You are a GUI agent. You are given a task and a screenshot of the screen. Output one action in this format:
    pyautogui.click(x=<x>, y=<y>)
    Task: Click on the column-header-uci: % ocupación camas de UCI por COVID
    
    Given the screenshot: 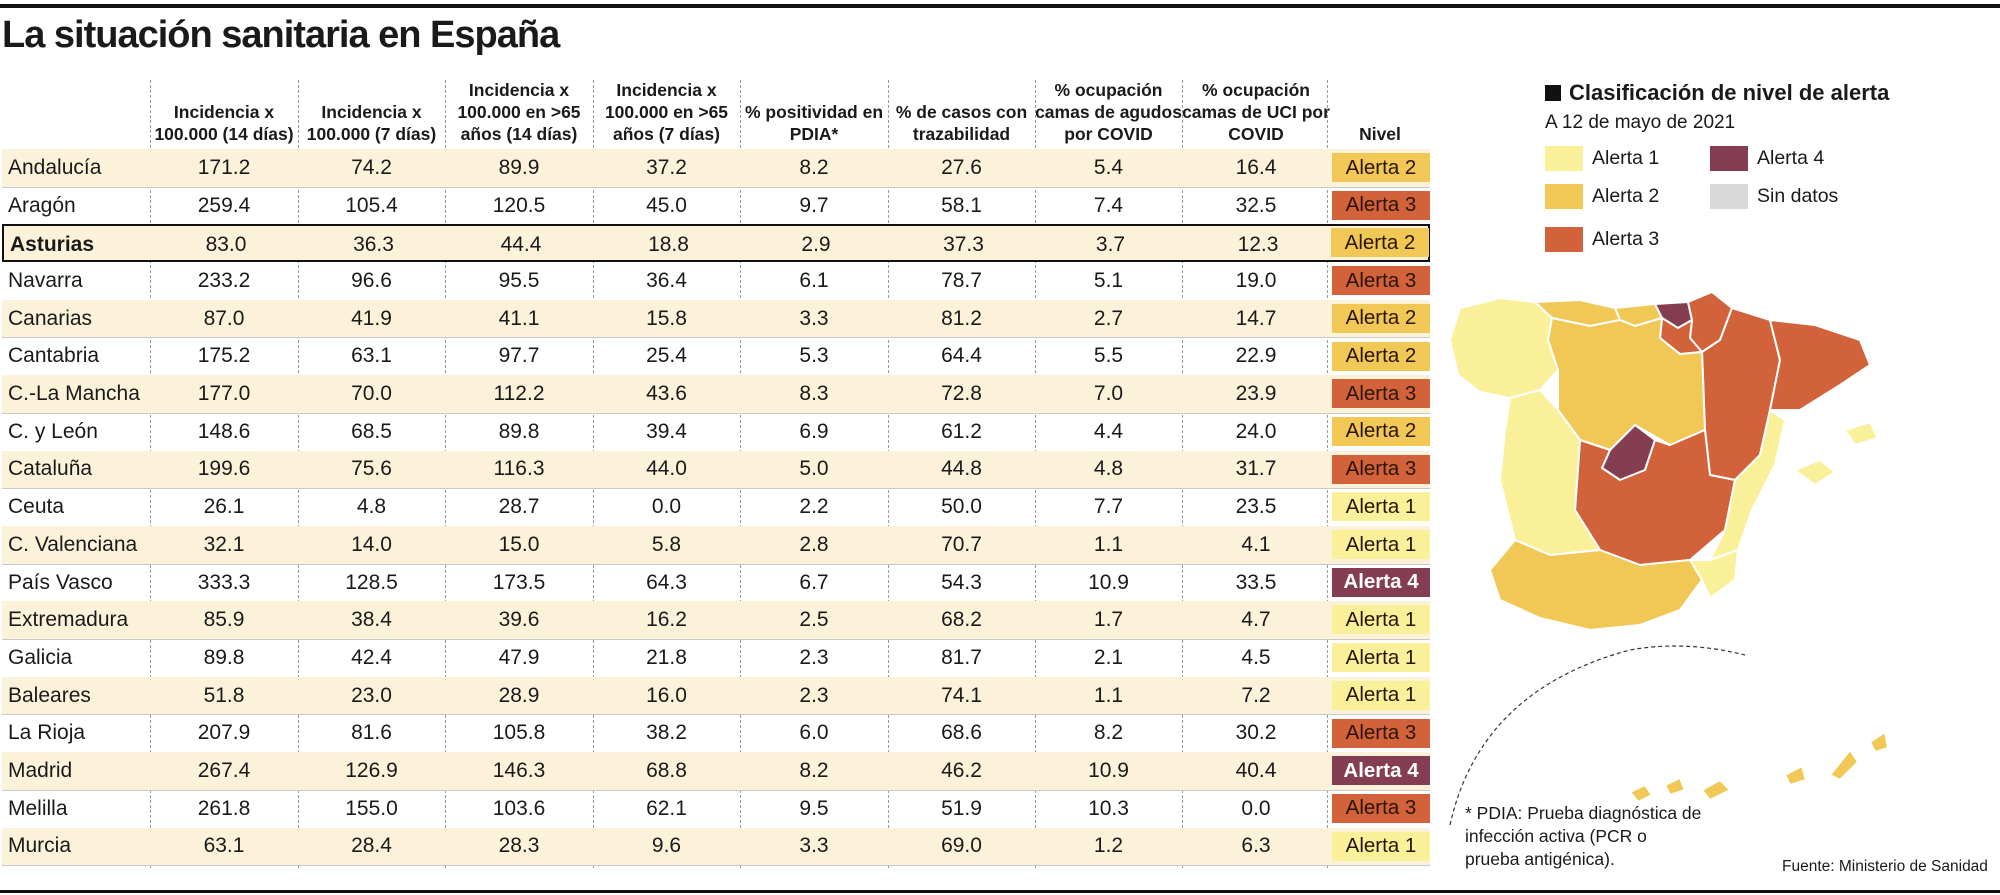 What is the action you would take?
    pyautogui.click(x=1256, y=112)
    